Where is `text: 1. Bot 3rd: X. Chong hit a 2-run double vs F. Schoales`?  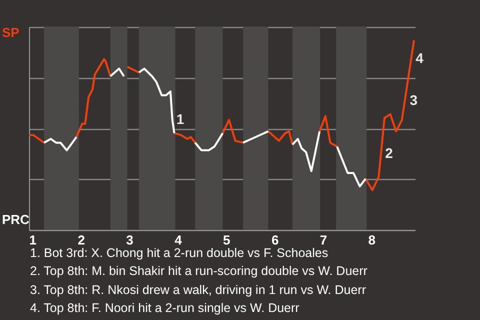 text: 1. Bot 3rd: X. Chong hit a 2-run double vs F. Schoales is located at coordinates (180, 253).